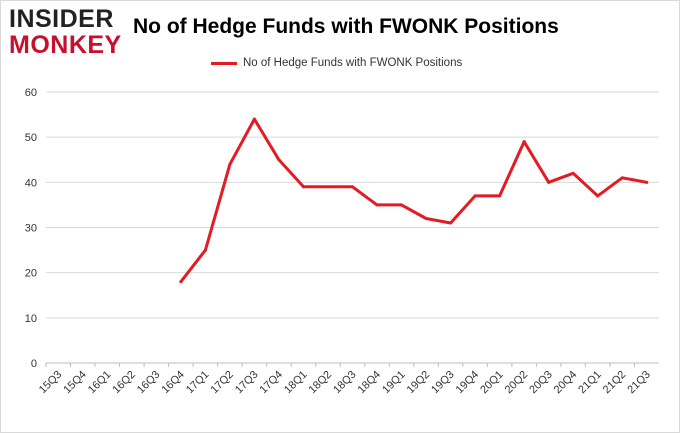  I want to click on x-tick-label: 20Q2, so click(517, 383).